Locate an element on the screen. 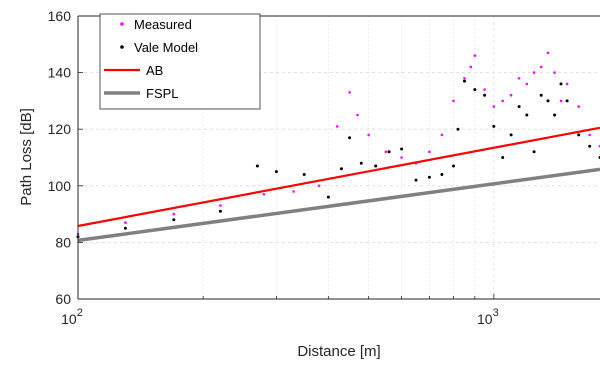  legend-item-vale-model: Vale Model is located at coordinates (159, 47).